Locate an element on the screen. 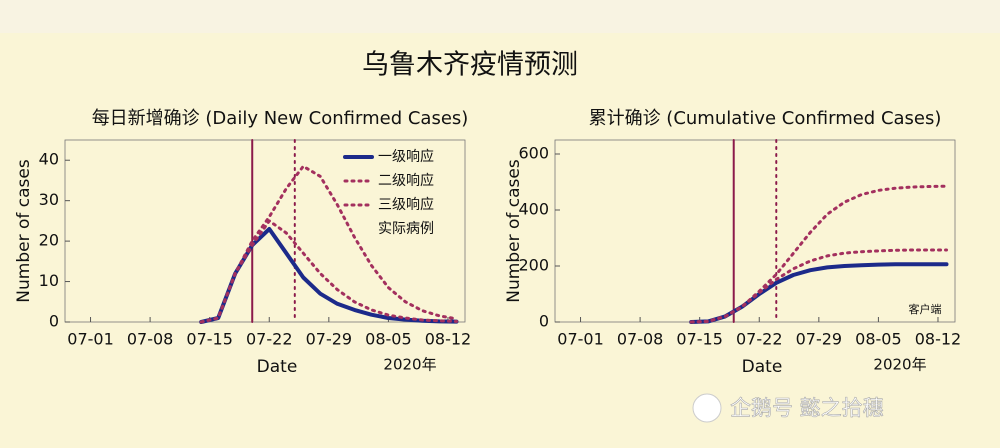 The height and width of the screenshot is (448, 1000). watermark: 企鹅号 懿之拾穗 is located at coordinates (807, 408).